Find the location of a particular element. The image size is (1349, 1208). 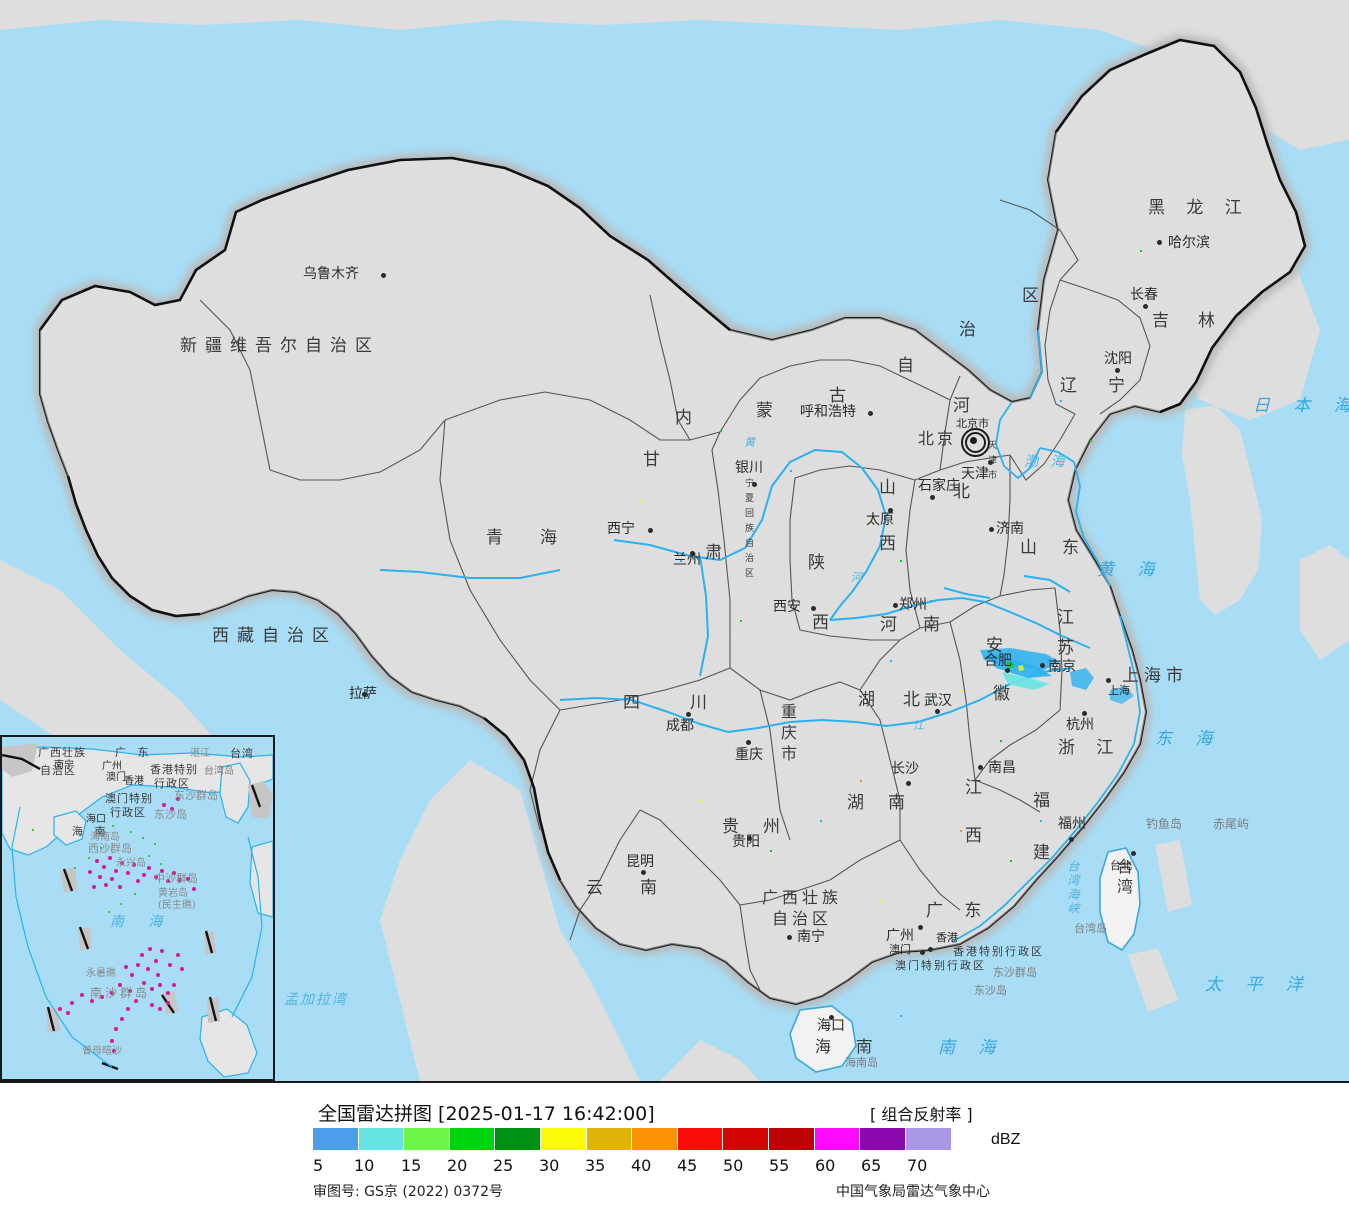

footer-title-row: 全国雷达拼图 [2025-01-17 16:42:00] [ 组合反射率 ] is located at coordinates (674, 1112).